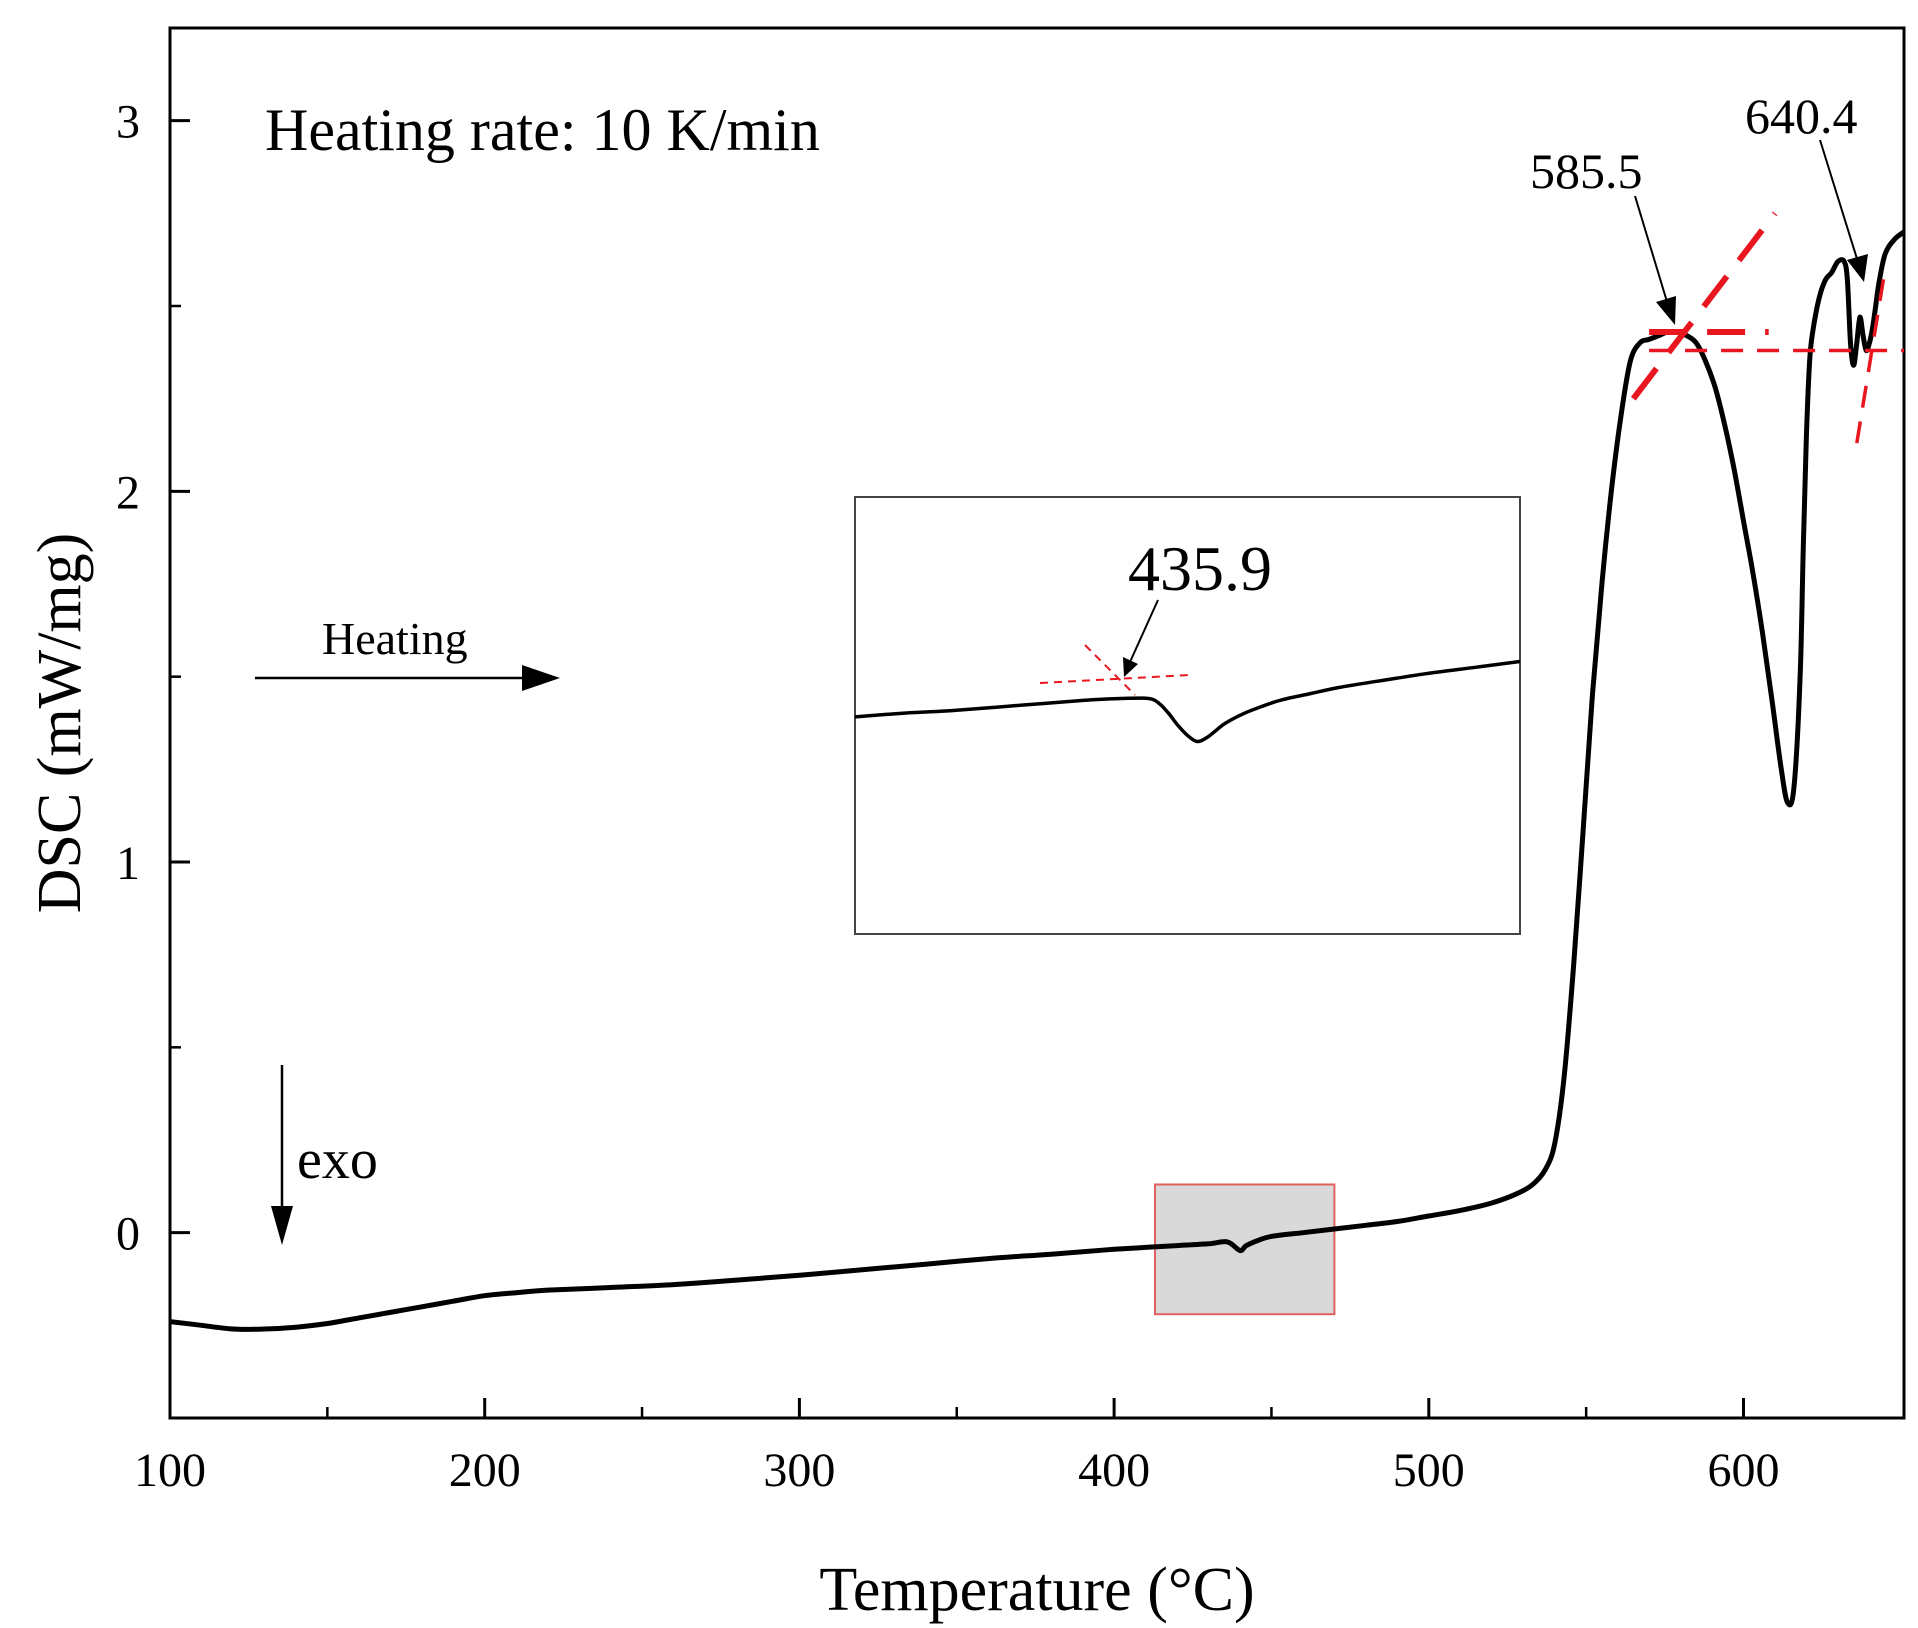  Describe the element at coordinates (128, 863) in the screenshot. I see `y-tick-label: 1` at that location.